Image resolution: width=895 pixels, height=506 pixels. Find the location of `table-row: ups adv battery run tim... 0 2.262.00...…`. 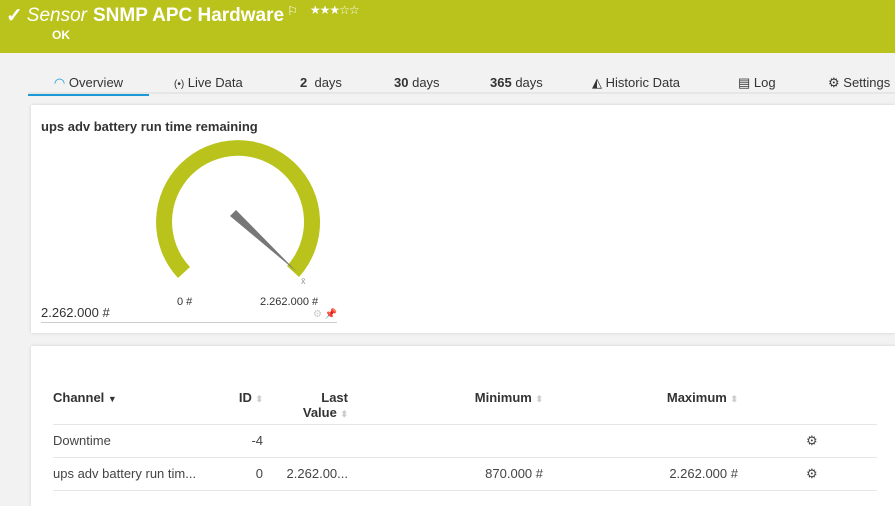

table-row: ups adv battery run tim... 0 2.262.00...… is located at coordinates (465, 474).